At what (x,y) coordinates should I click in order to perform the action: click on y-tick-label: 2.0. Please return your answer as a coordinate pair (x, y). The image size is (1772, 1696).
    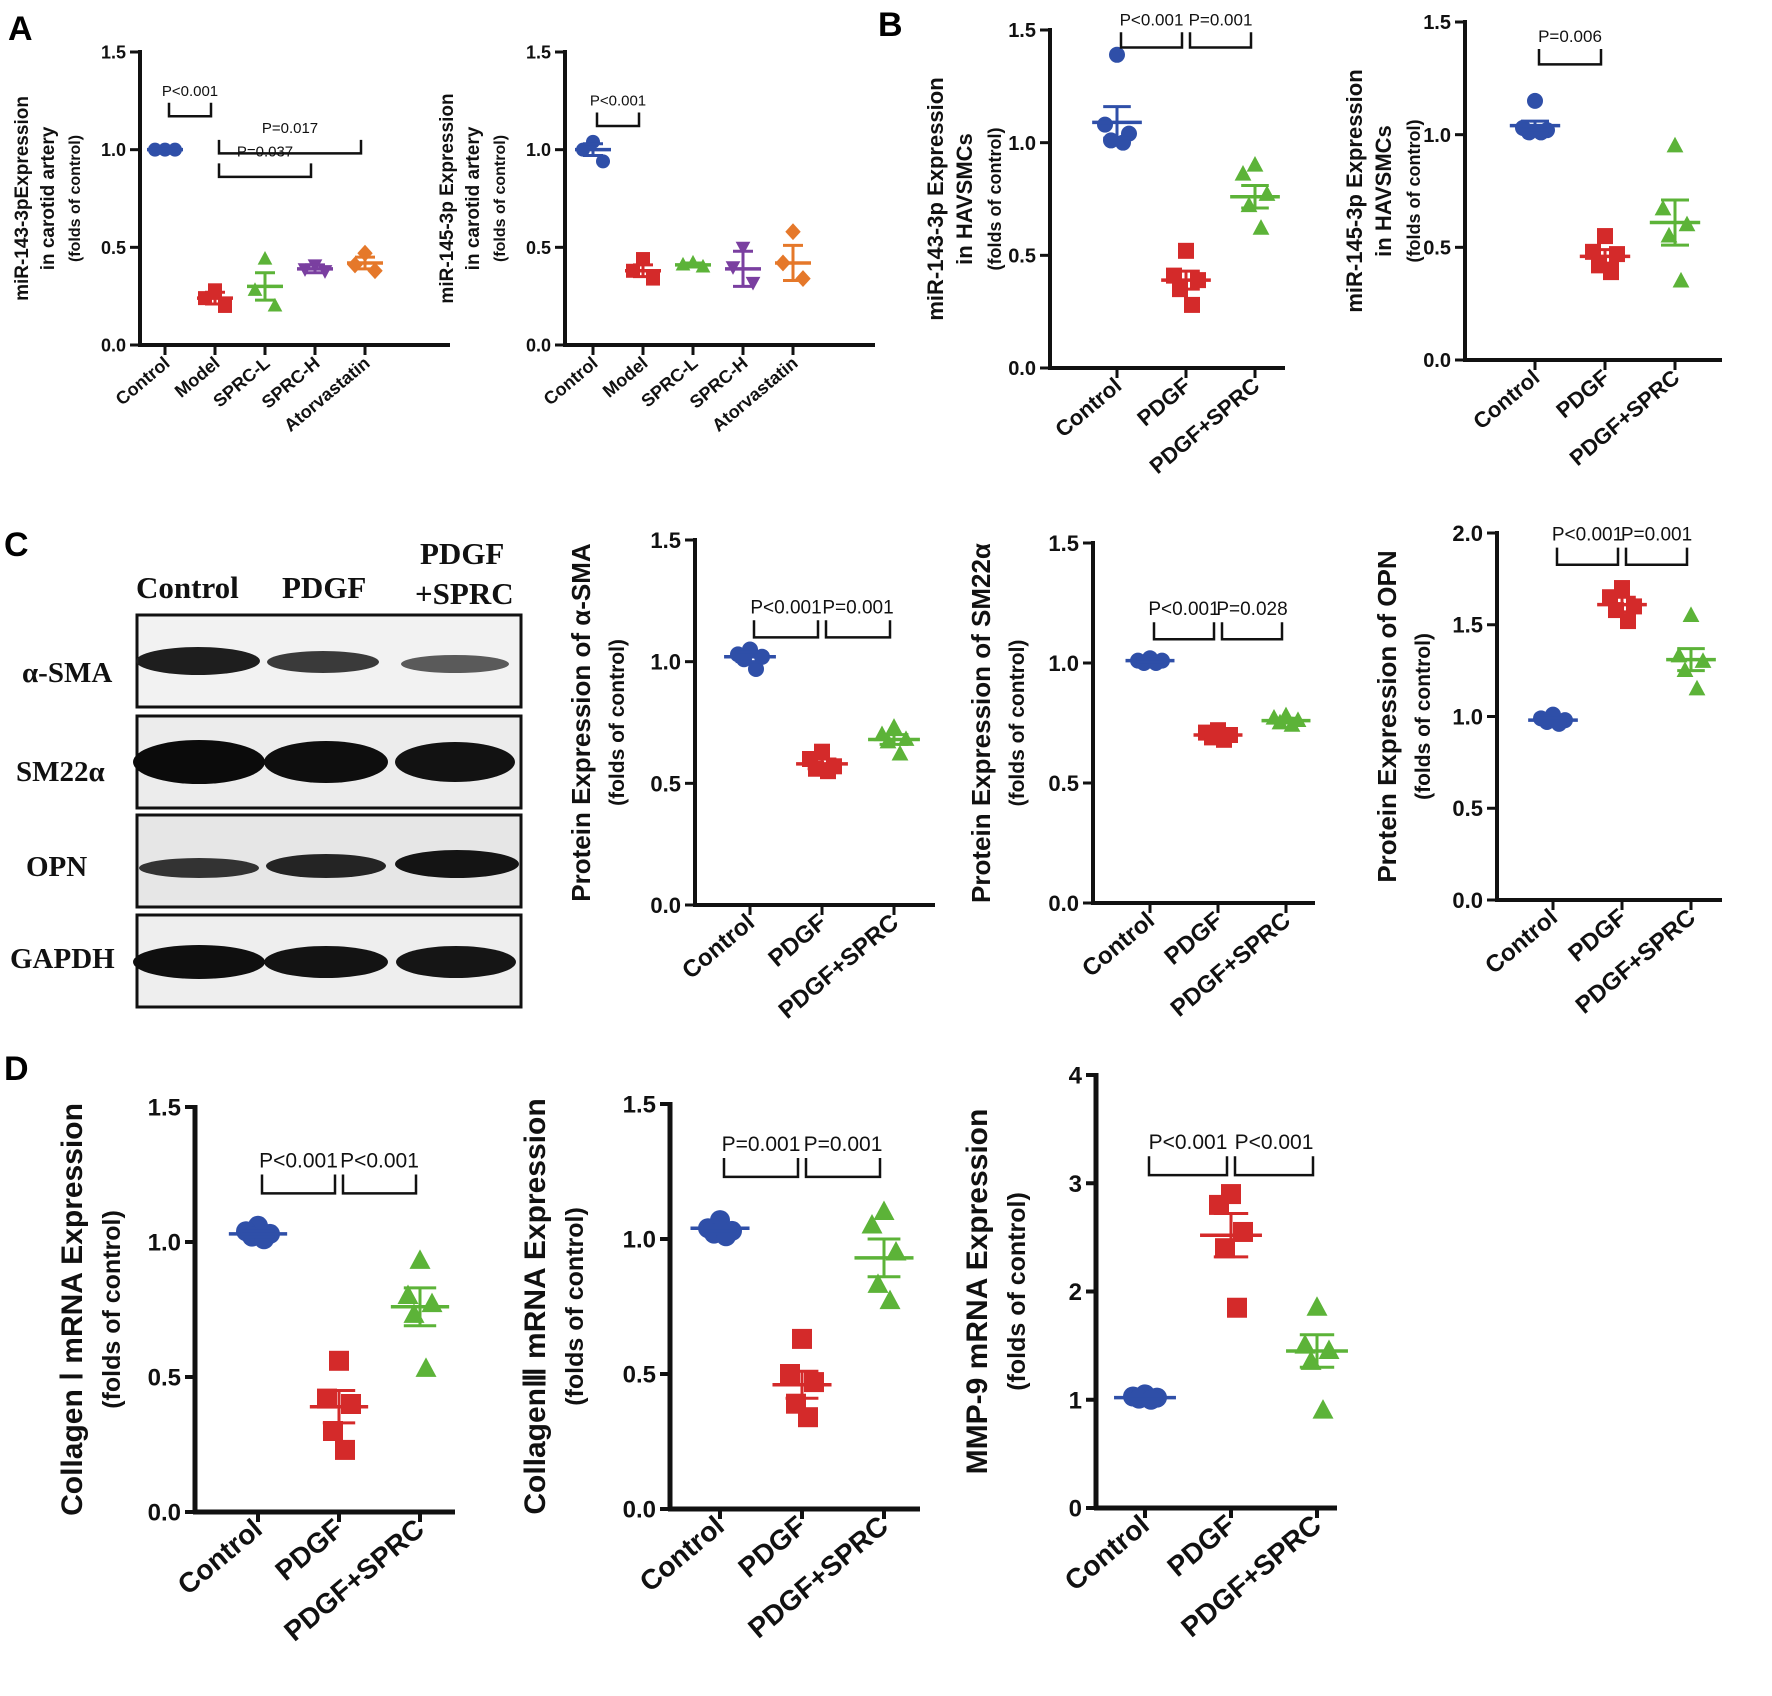
    Looking at the image, I should click on (1467, 533).